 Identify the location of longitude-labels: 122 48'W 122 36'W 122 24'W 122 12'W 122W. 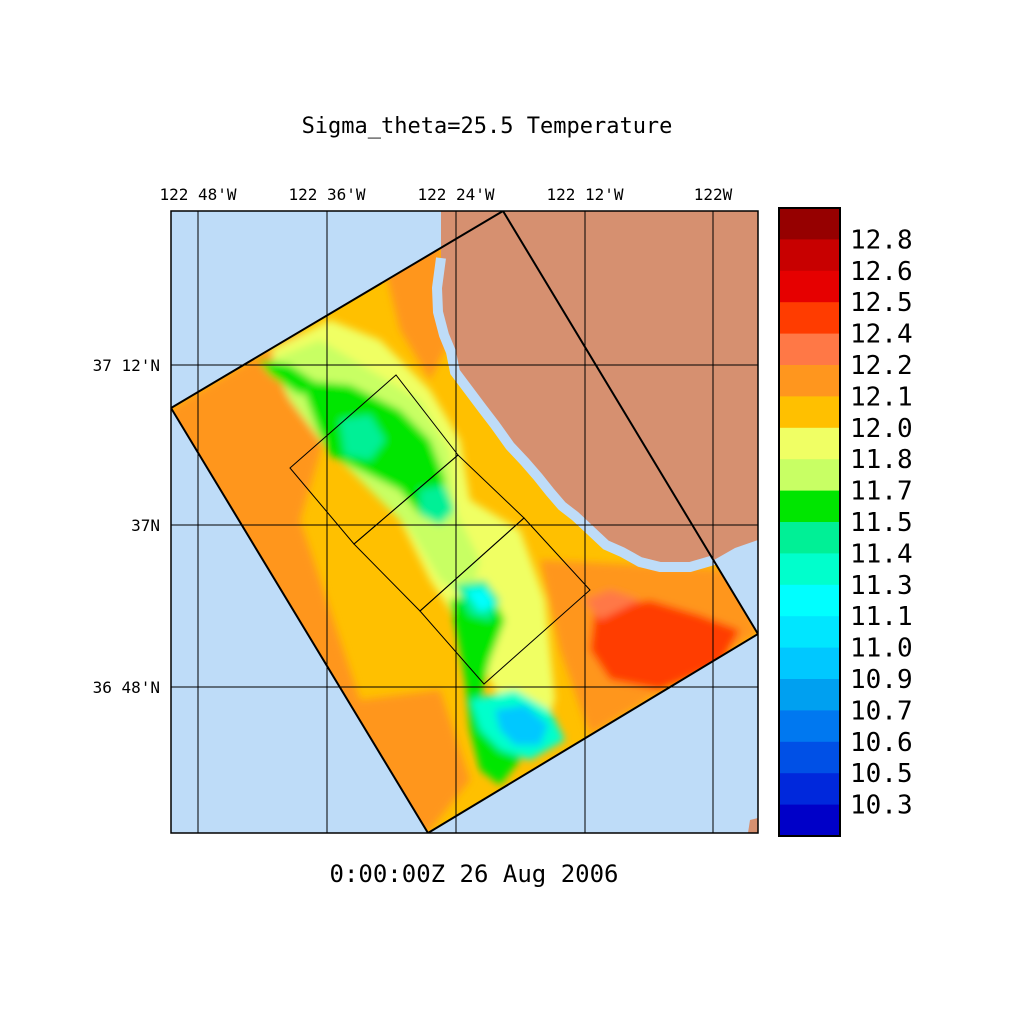
(445, 194).